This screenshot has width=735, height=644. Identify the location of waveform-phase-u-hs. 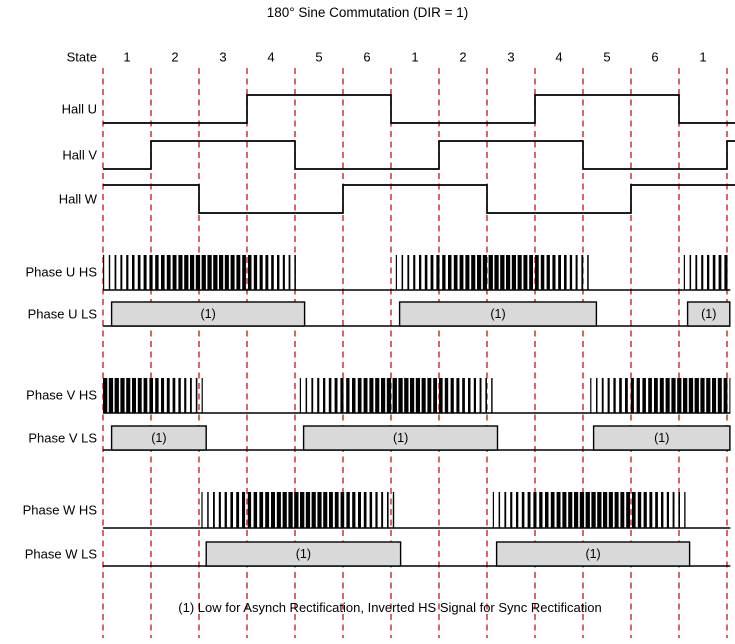
(417, 273).